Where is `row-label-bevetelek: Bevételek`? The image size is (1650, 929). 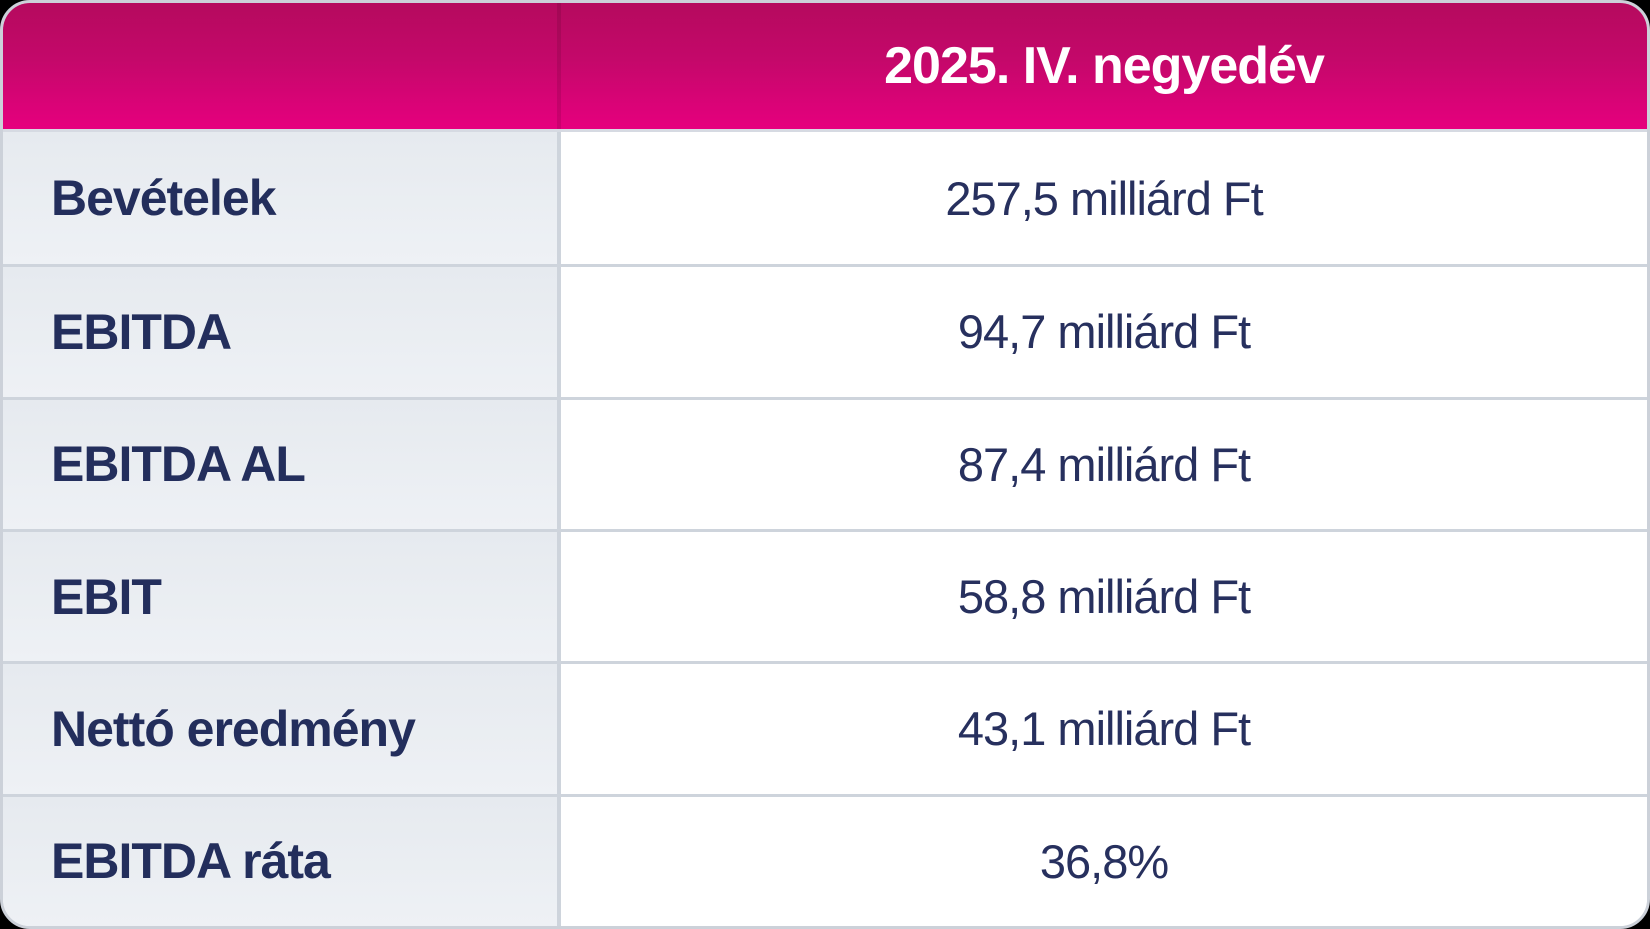
row-label-bevetelek: Bevételek is located at coordinates (282, 198).